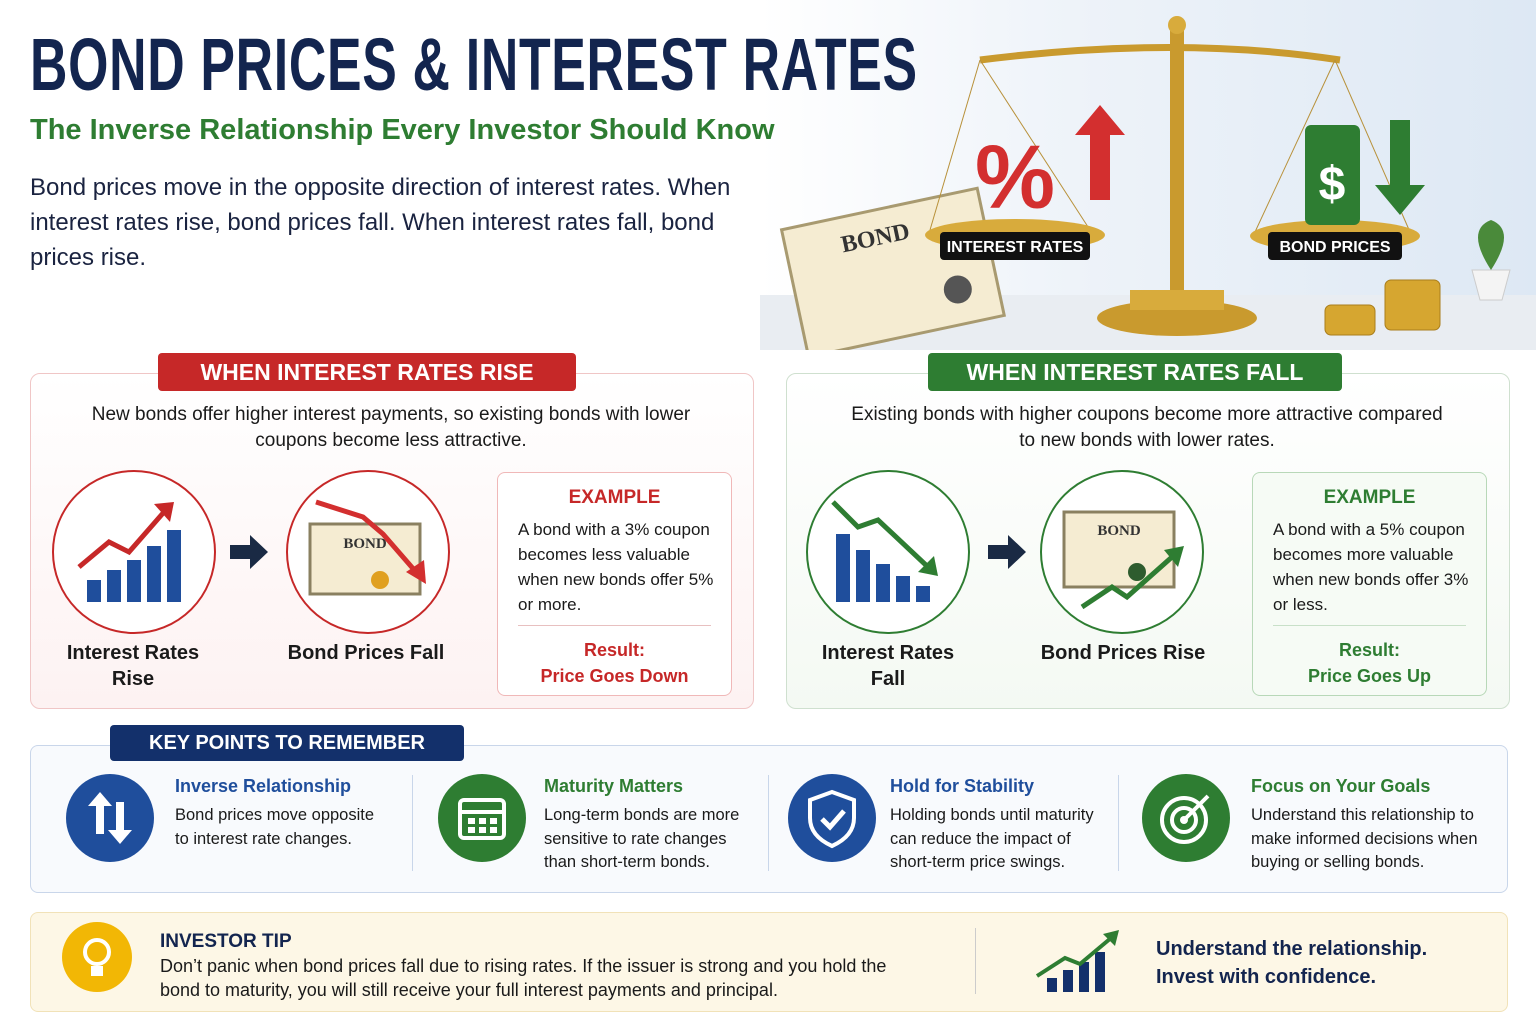 The width and height of the screenshot is (1536, 1024). I want to click on result-value: Price Goes Up, so click(1369, 676).